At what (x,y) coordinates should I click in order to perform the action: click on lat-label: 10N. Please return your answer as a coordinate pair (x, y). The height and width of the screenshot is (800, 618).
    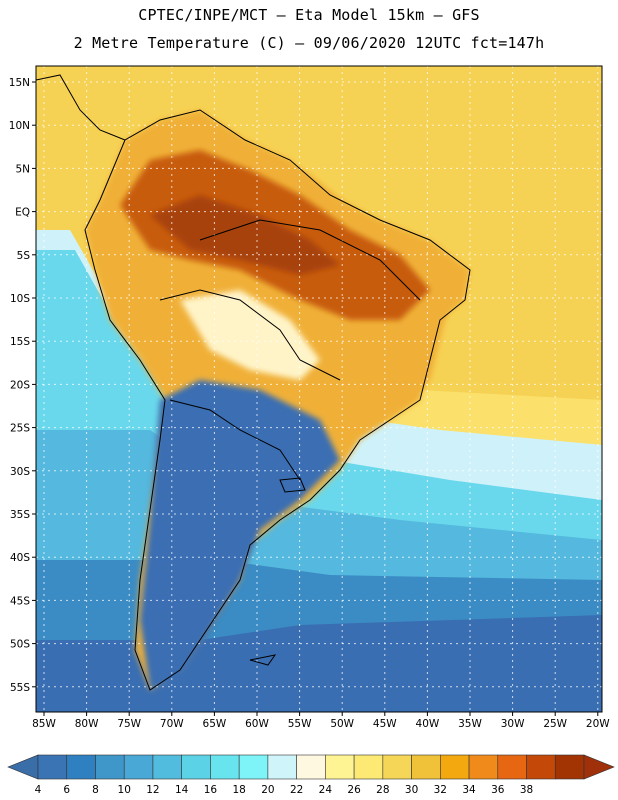
    Looking at the image, I should click on (19, 126).